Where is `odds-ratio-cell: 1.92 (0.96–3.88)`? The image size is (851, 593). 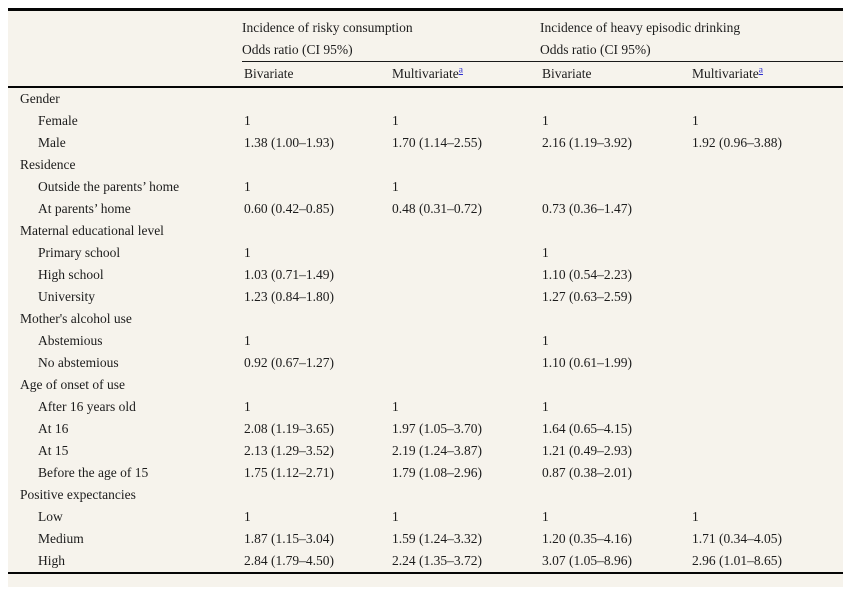 odds-ratio-cell: 1.92 (0.96–3.88) is located at coordinates (737, 142).